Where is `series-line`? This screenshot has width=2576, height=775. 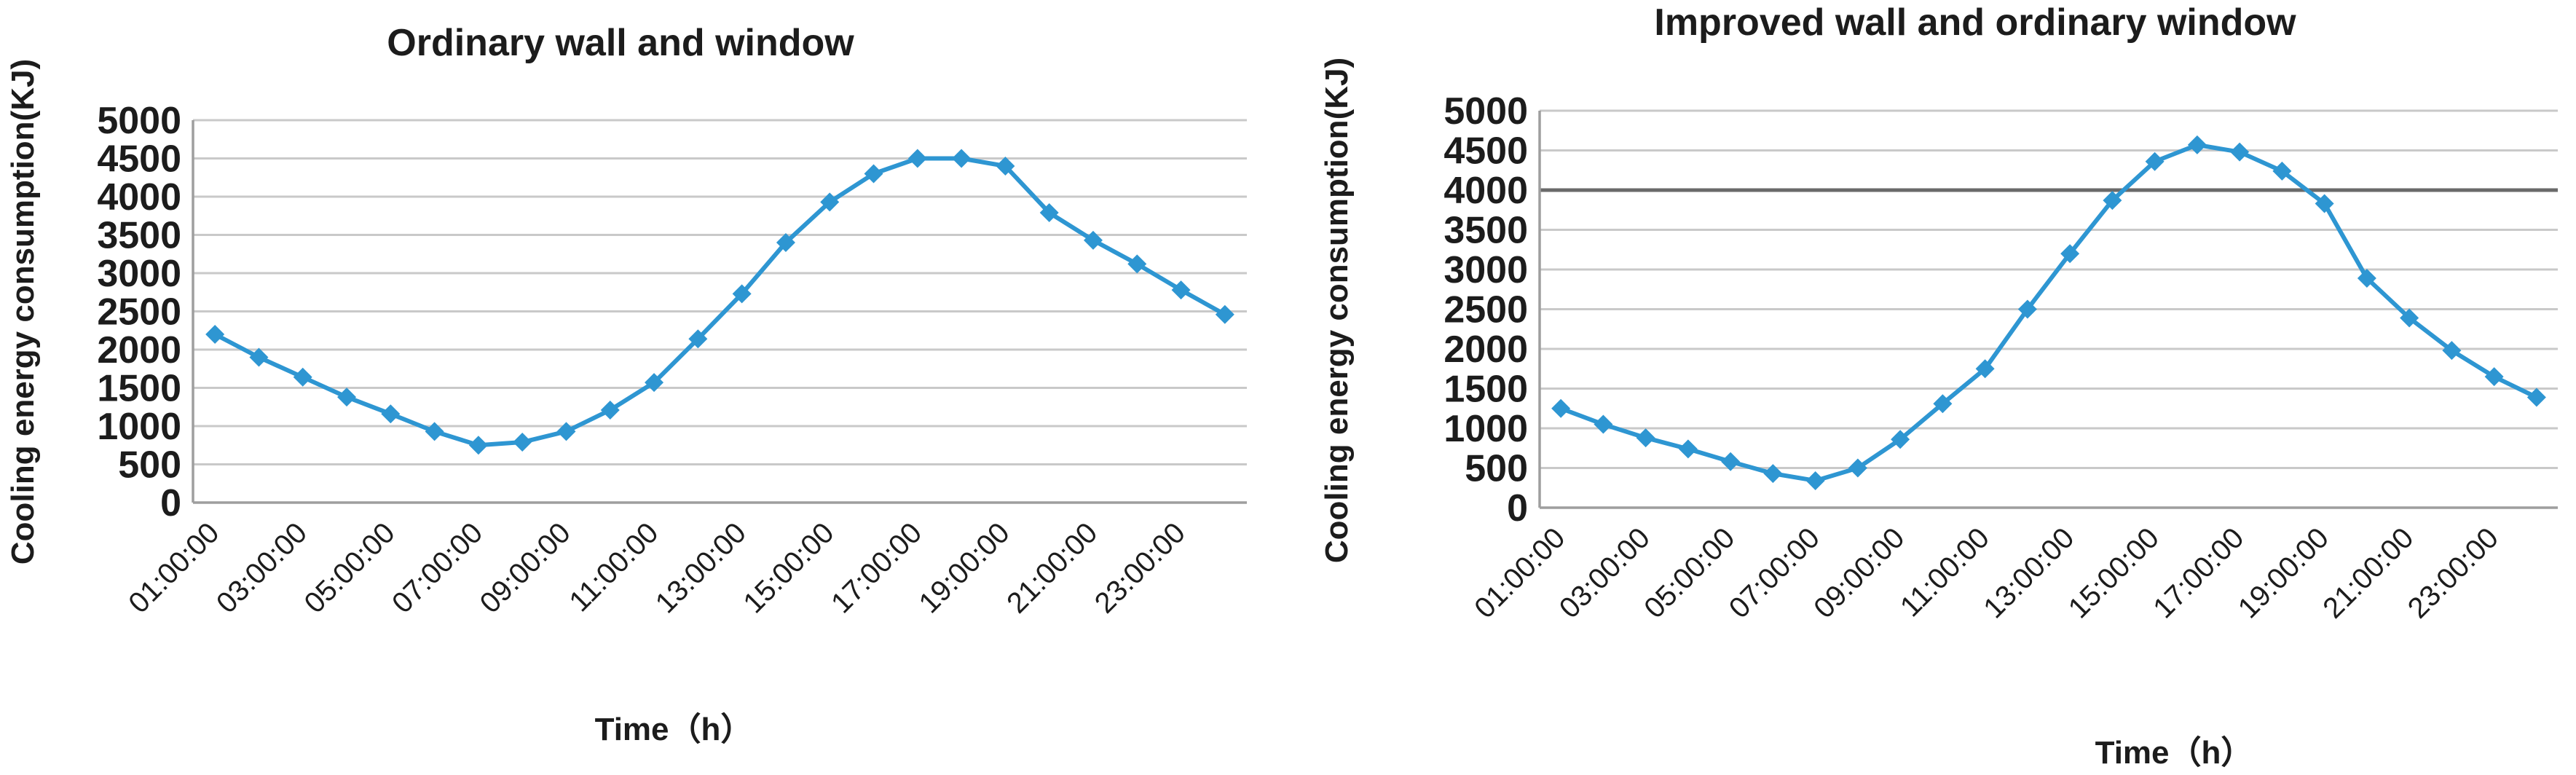 series-line is located at coordinates (720, 302).